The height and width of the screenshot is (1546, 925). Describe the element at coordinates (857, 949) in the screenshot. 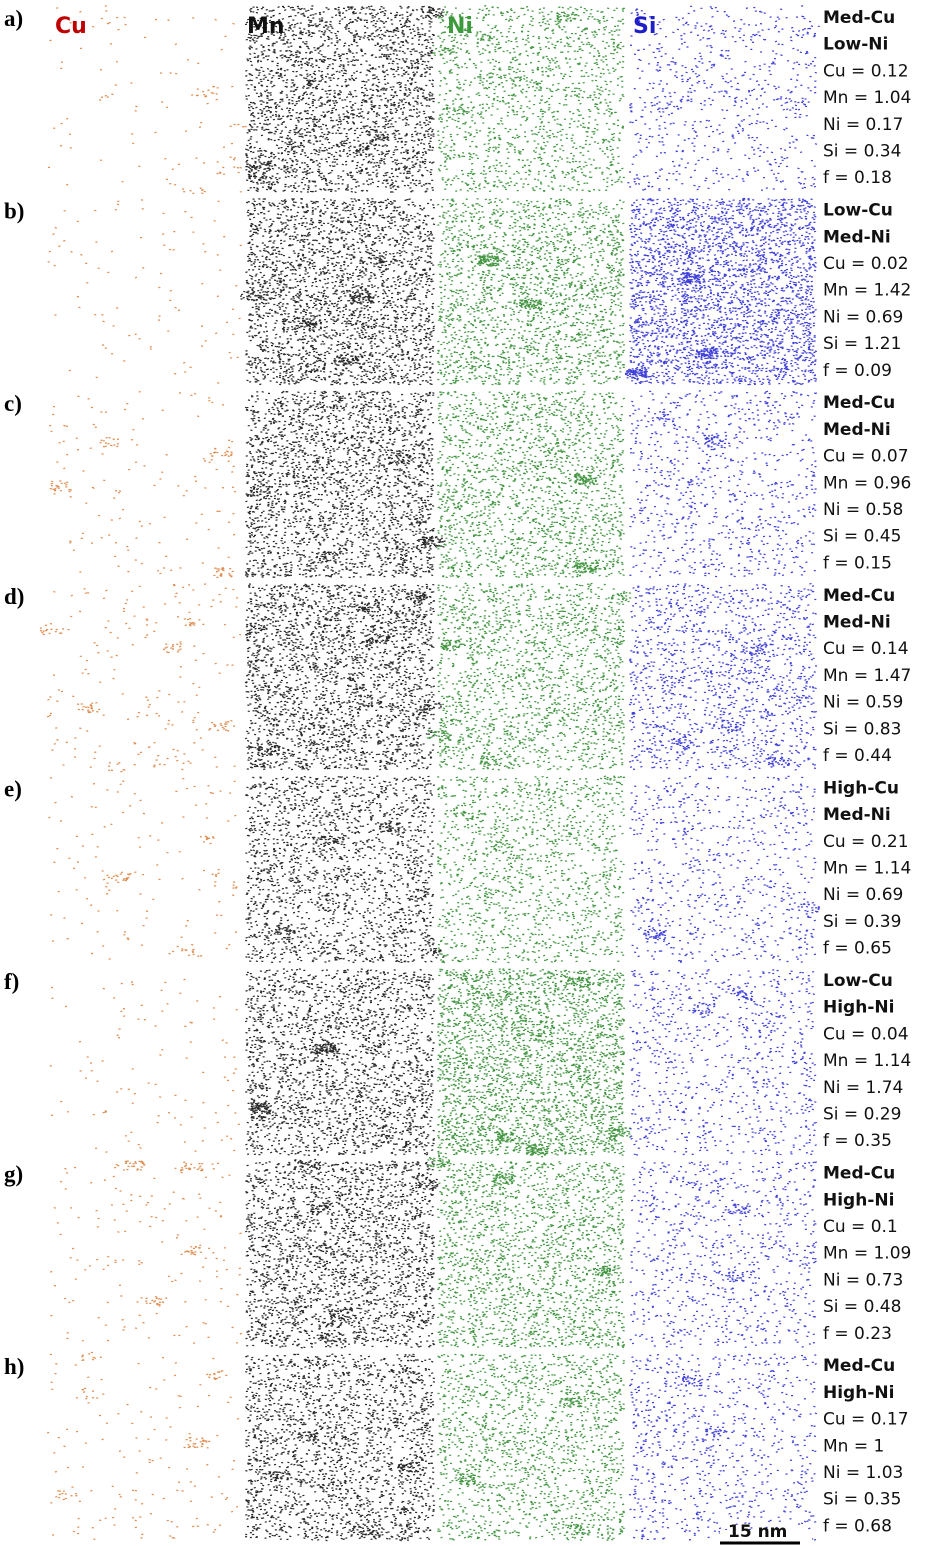

I see `composition-value: f = 0.65` at that location.